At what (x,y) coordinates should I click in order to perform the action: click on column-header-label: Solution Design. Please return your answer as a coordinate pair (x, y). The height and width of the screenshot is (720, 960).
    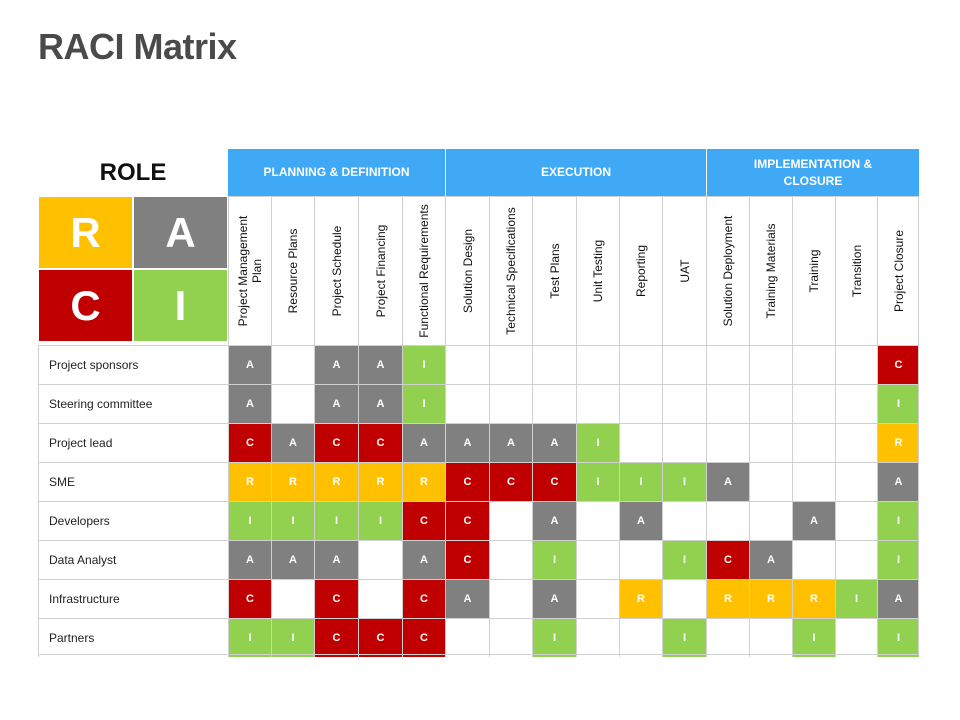
    Looking at the image, I should click on (467, 271).